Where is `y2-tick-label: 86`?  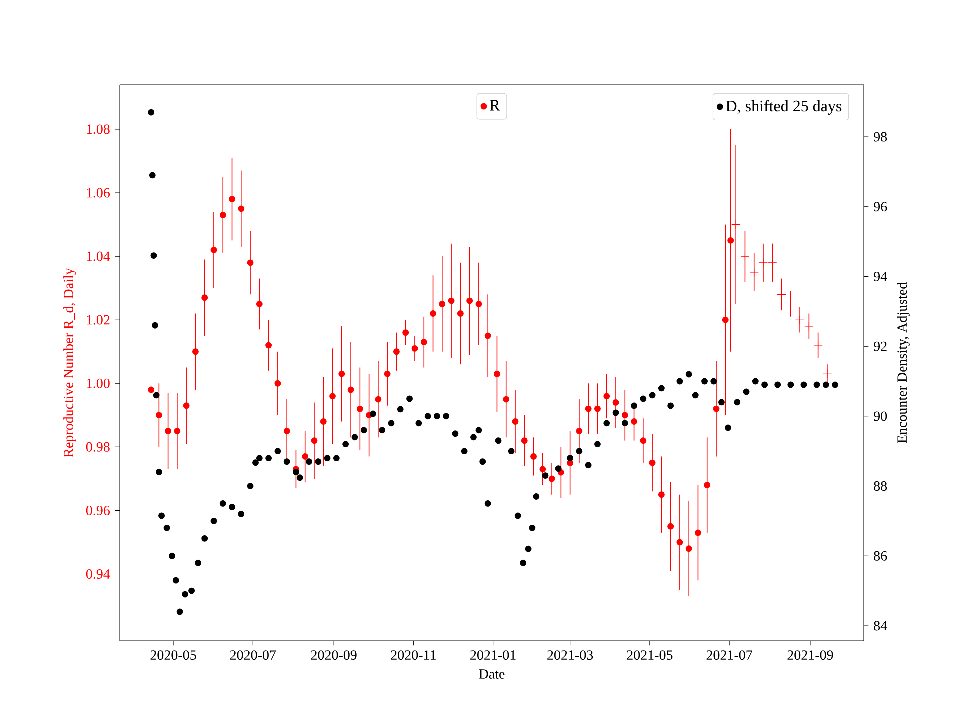 y2-tick-label: 86 is located at coordinates (881, 556).